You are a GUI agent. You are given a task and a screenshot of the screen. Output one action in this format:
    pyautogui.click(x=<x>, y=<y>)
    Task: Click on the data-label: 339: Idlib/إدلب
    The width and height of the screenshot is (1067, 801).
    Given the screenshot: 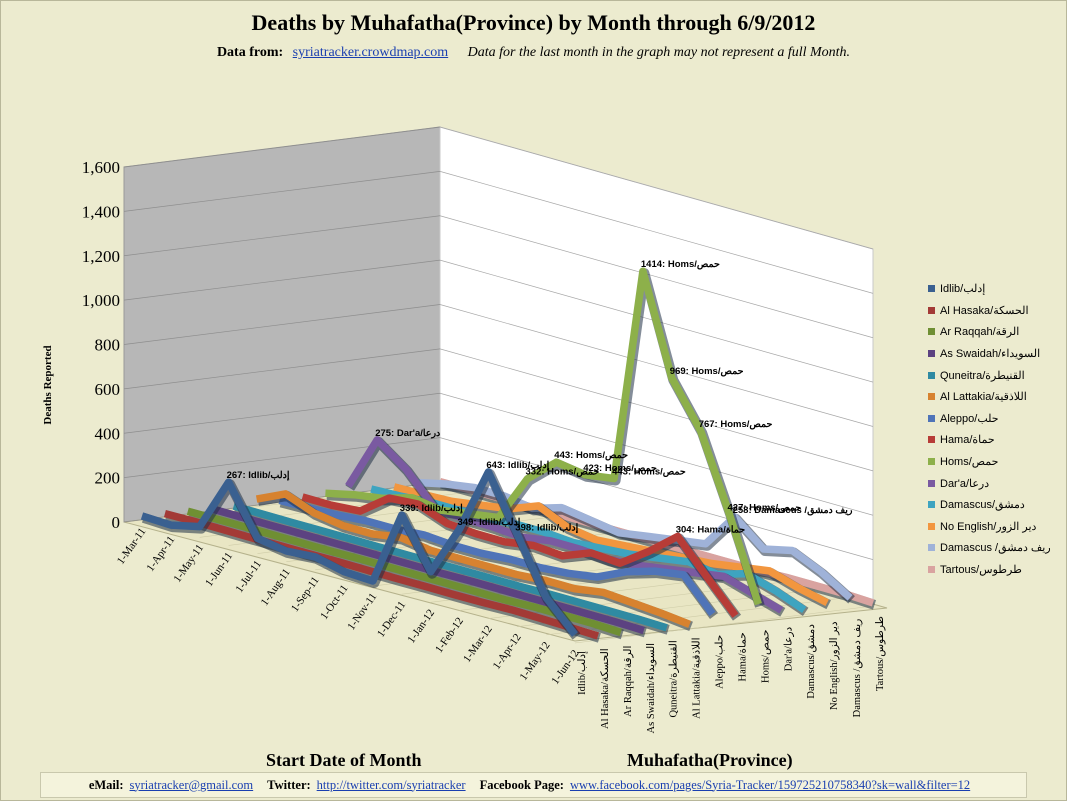 What is the action you would take?
    pyautogui.click(x=431, y=508)
    